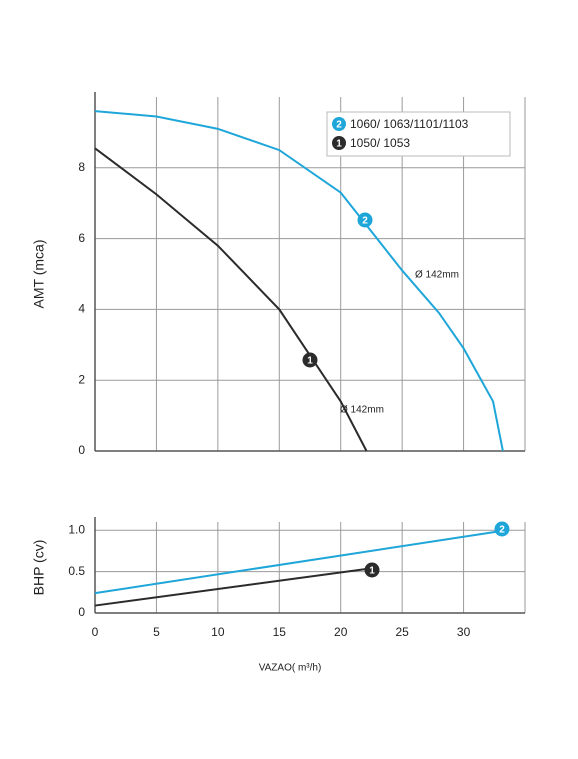 The width and height of the screenshot is (578, 759). What do you see at coordinates (380, 143) in the screenshot?
I see `legend-label: 1050/ 1053` at bounding box center [380, 143].